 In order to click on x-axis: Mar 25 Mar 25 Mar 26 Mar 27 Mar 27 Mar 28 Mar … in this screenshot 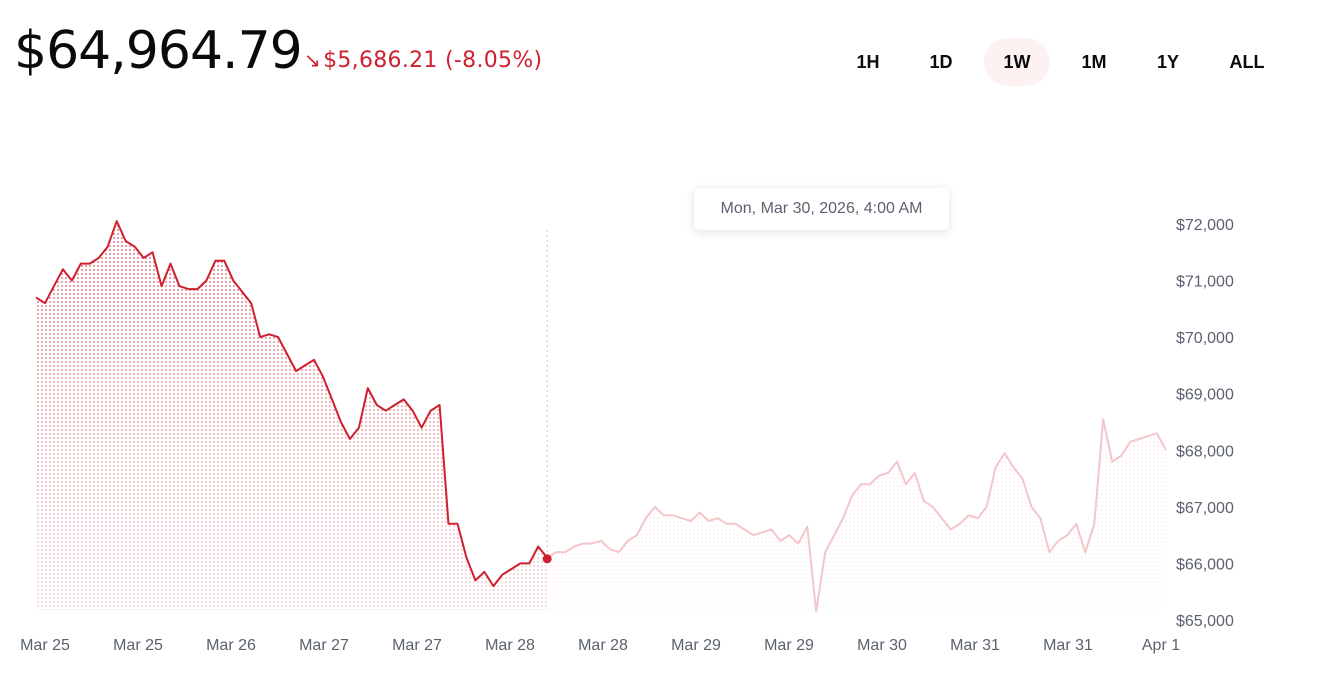, I will do `click(600, 645)`.